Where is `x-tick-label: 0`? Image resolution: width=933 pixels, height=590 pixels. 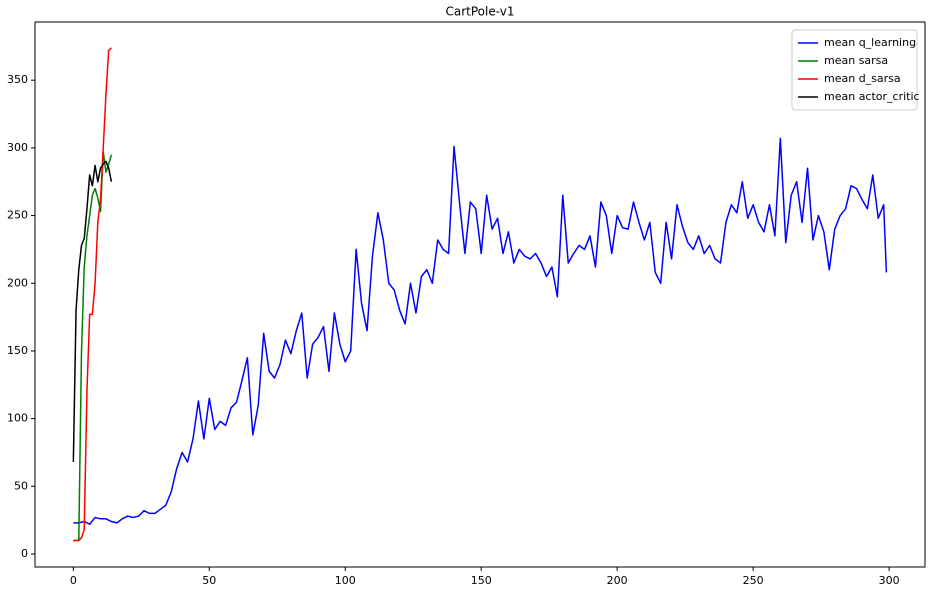
x-tick-label: 0 is located at coordinates (73, 580).